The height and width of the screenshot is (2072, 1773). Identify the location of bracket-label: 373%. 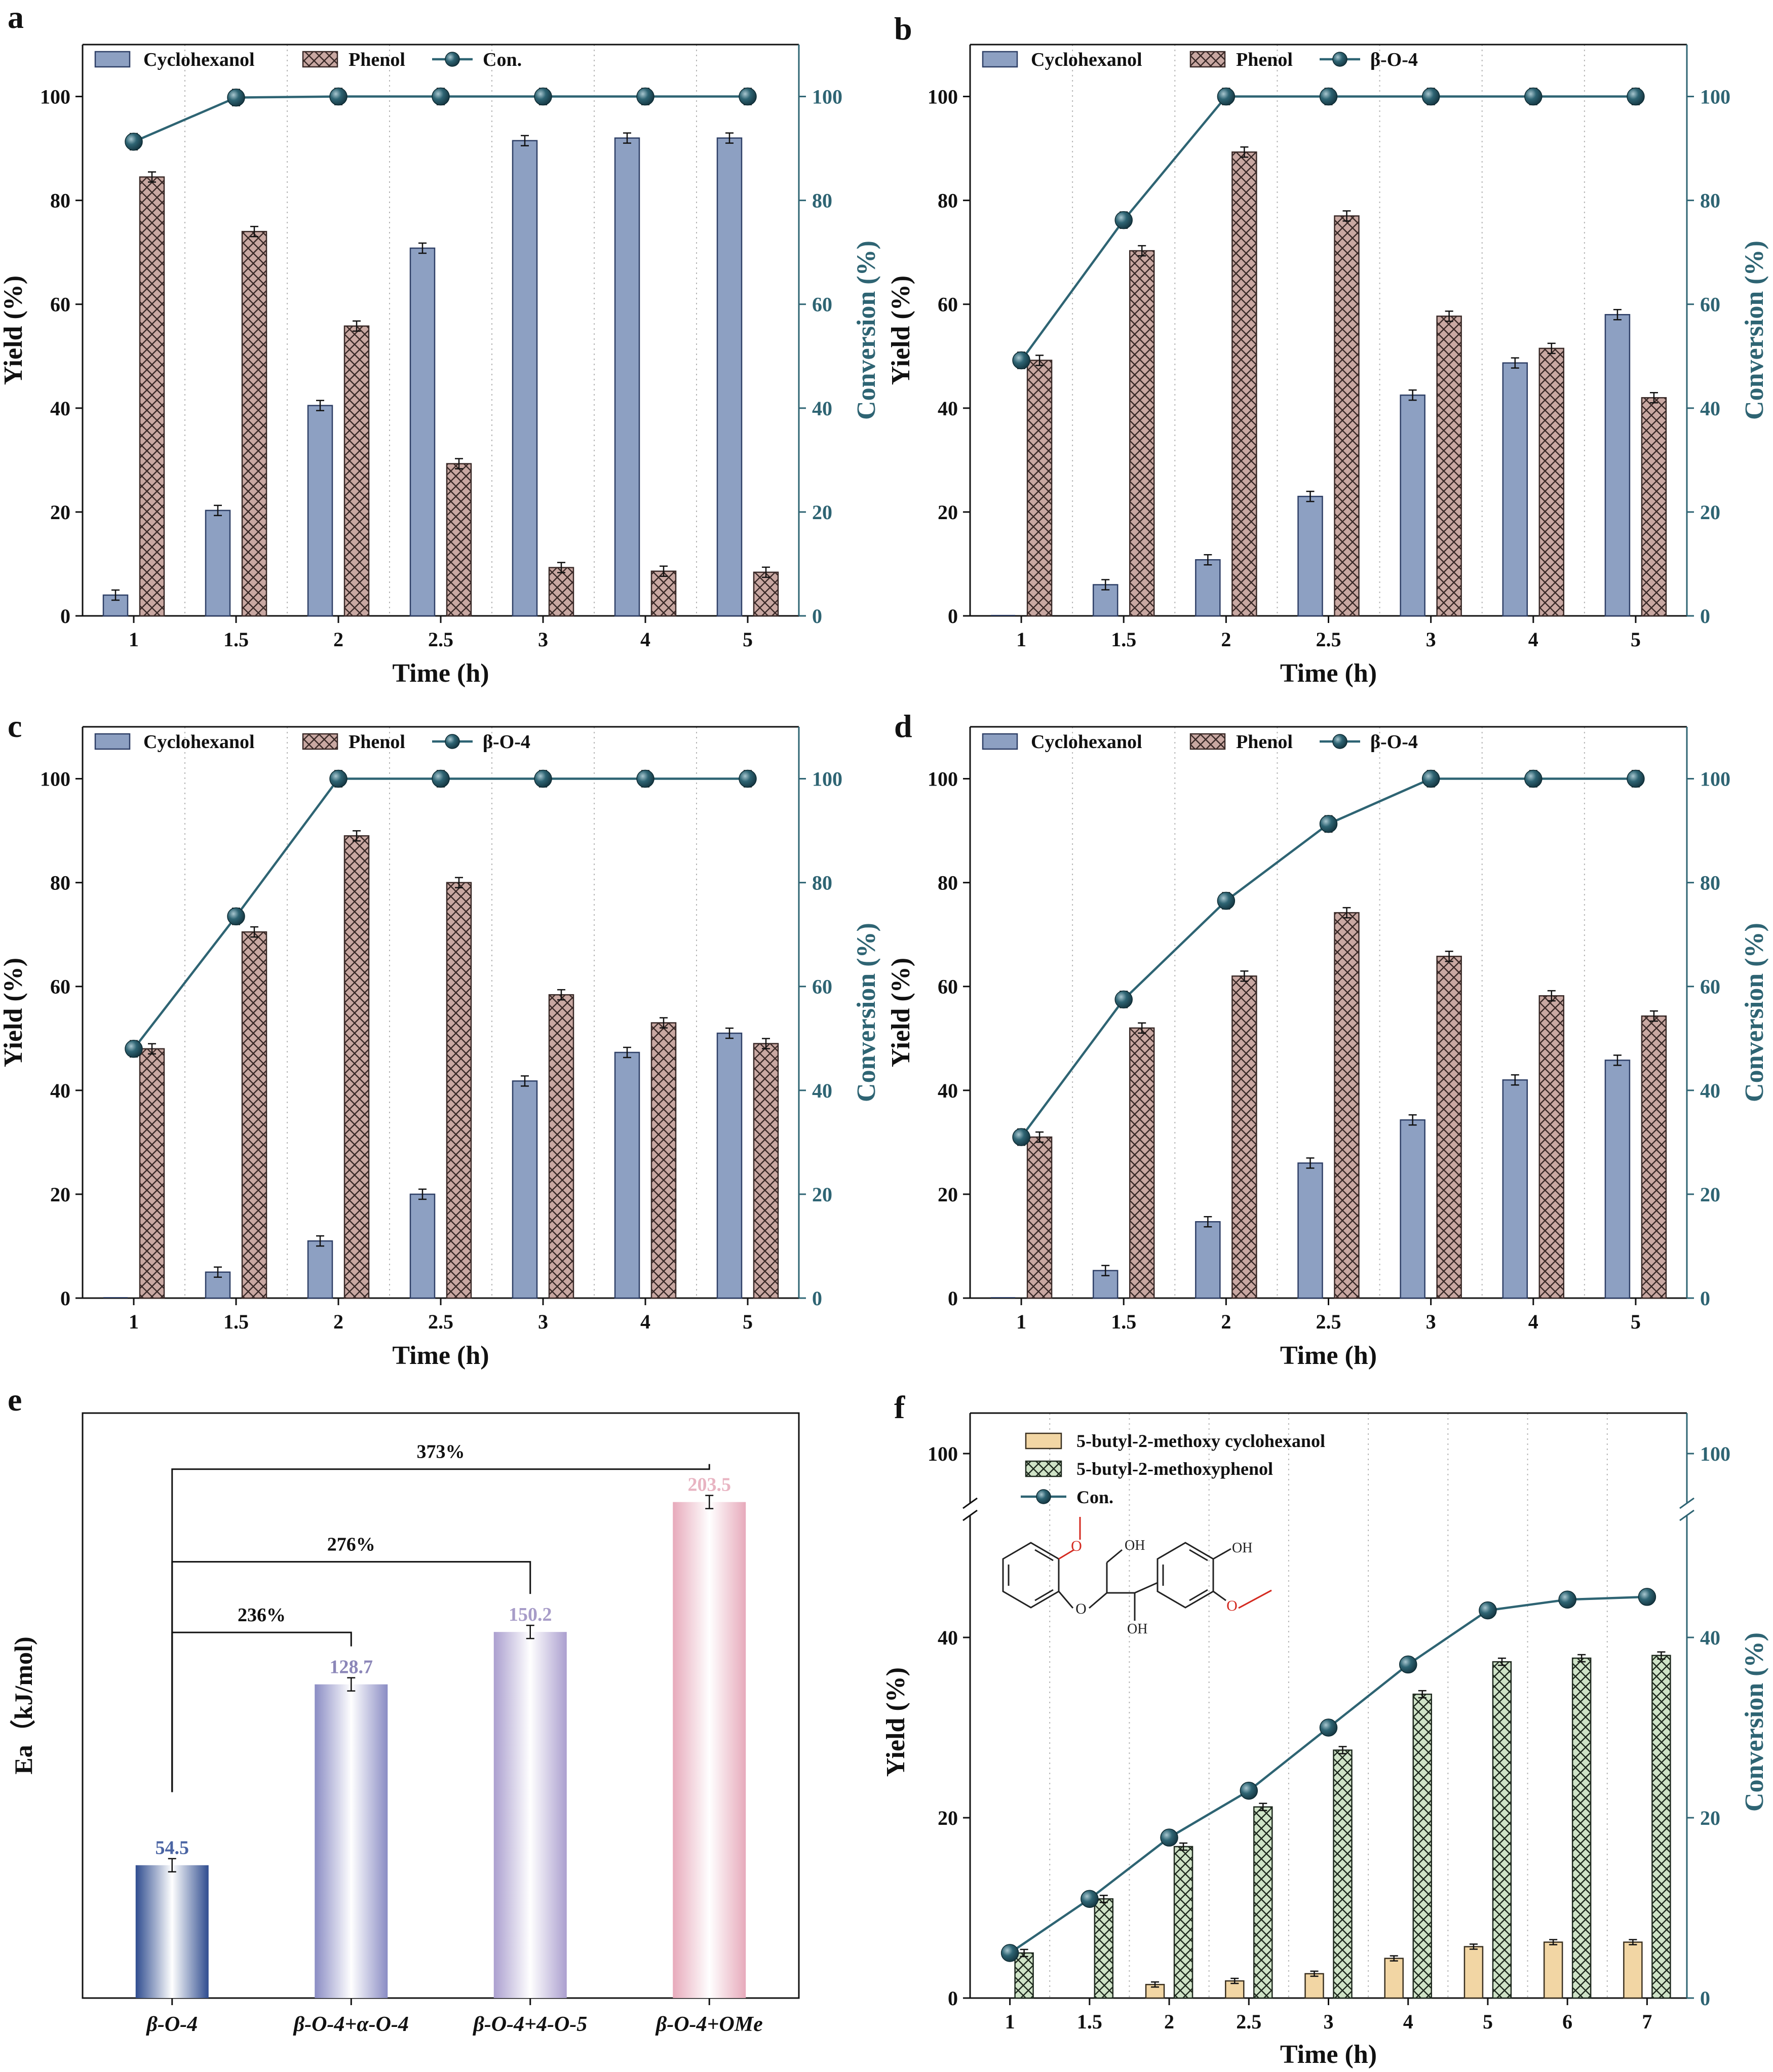
(441, 1452).